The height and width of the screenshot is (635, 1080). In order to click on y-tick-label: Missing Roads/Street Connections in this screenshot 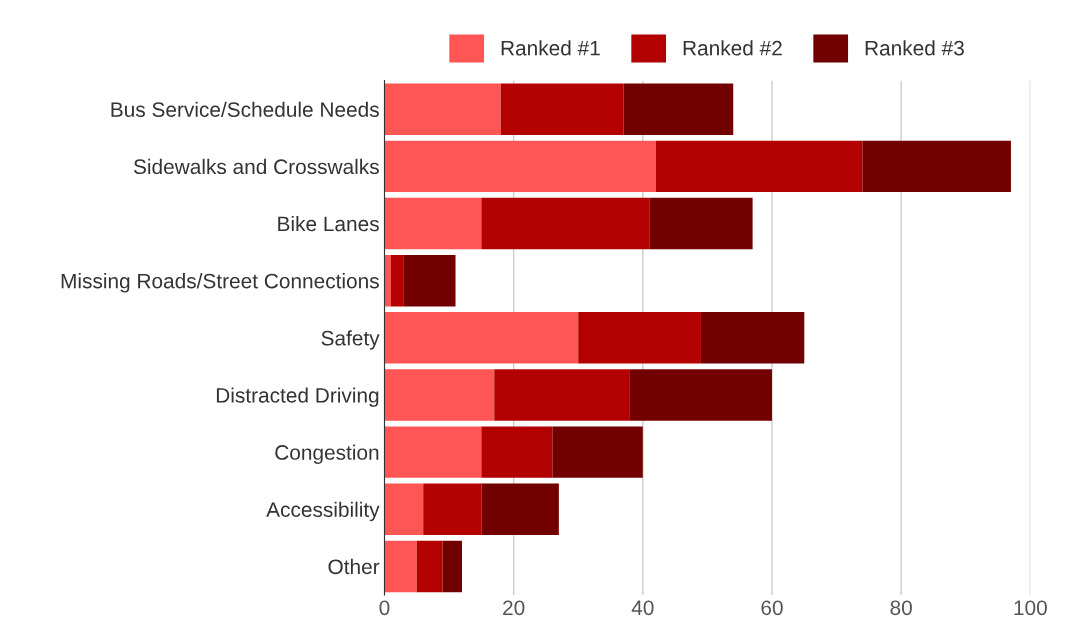, I will do `click(220, 283)`.